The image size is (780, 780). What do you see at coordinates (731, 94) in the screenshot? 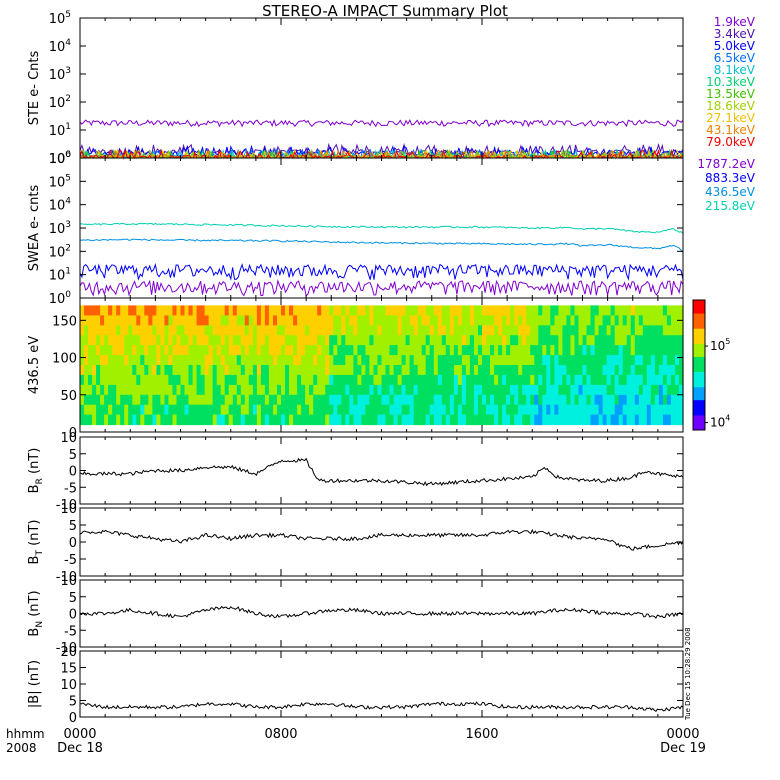
I see `legend-13.5keV: 13.5keV` at bounding box center [731, 94].